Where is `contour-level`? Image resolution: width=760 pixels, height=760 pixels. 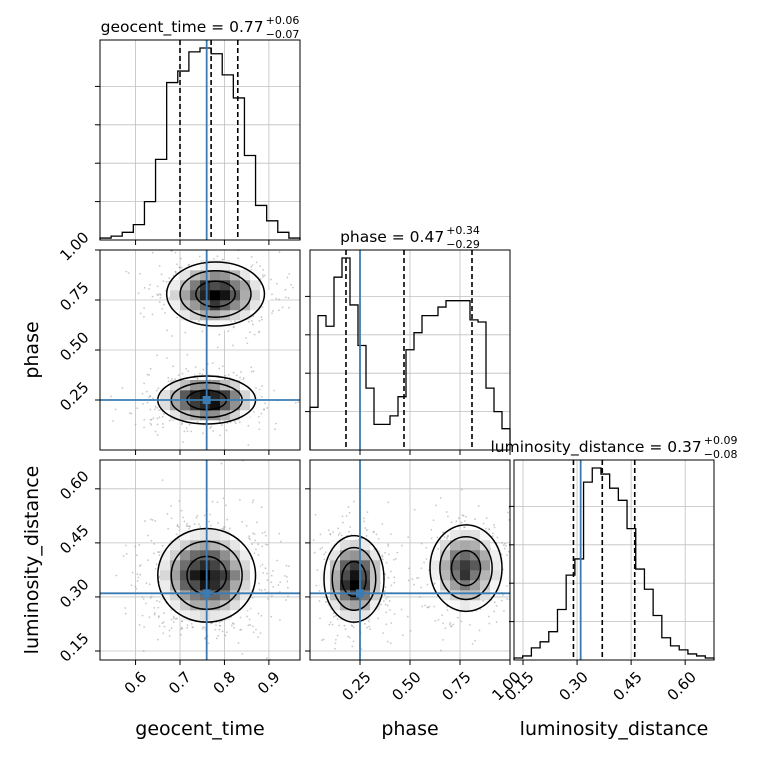
contour-level is located at coordinates (215, 294).